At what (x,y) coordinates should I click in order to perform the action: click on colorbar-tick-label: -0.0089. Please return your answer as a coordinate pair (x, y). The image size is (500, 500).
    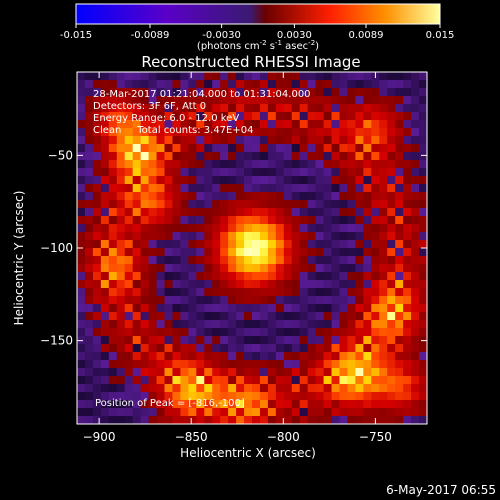
    Looking at the image, I should click on (150, 35).